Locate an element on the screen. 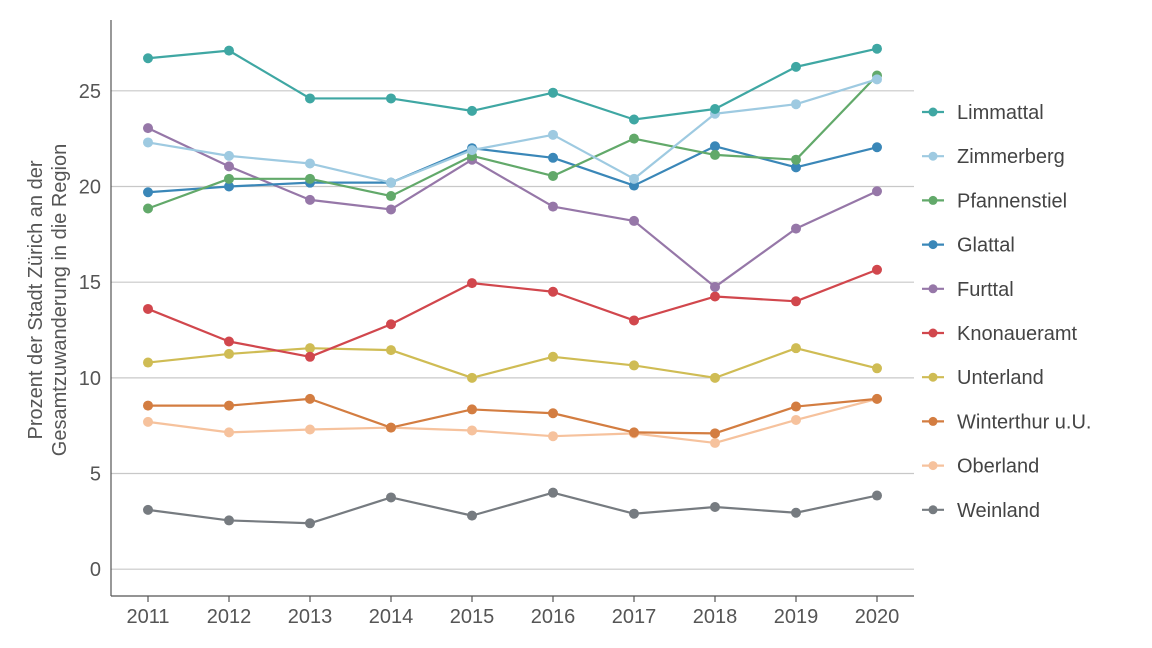  legend-label: Unterland is located at coordinates (1000, 378).